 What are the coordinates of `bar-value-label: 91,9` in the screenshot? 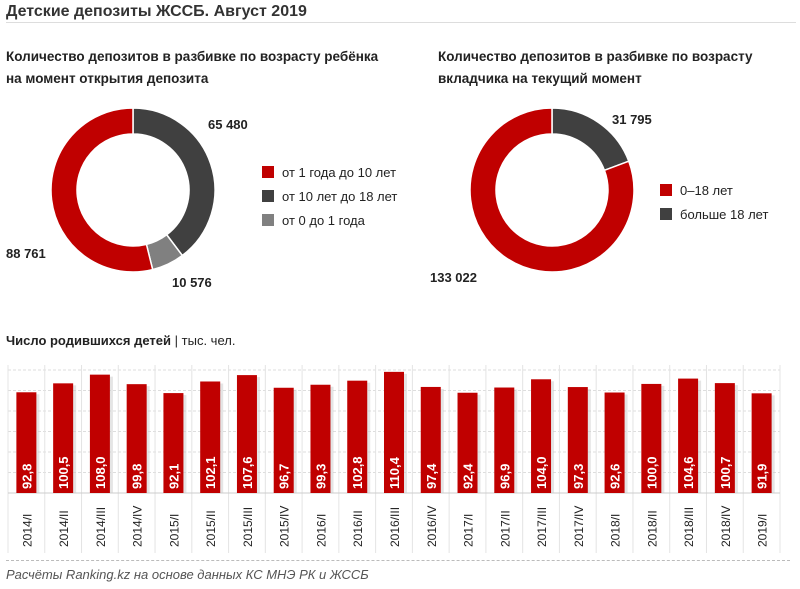 It's located at (762, 476).